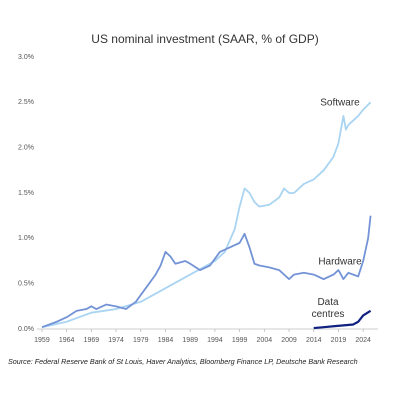 The image size is (400, 400). What do you see at coordinates (26, 329) in the screenshot?
I see `y-tick-label: 0.0%` at bounding box center [26, 329].